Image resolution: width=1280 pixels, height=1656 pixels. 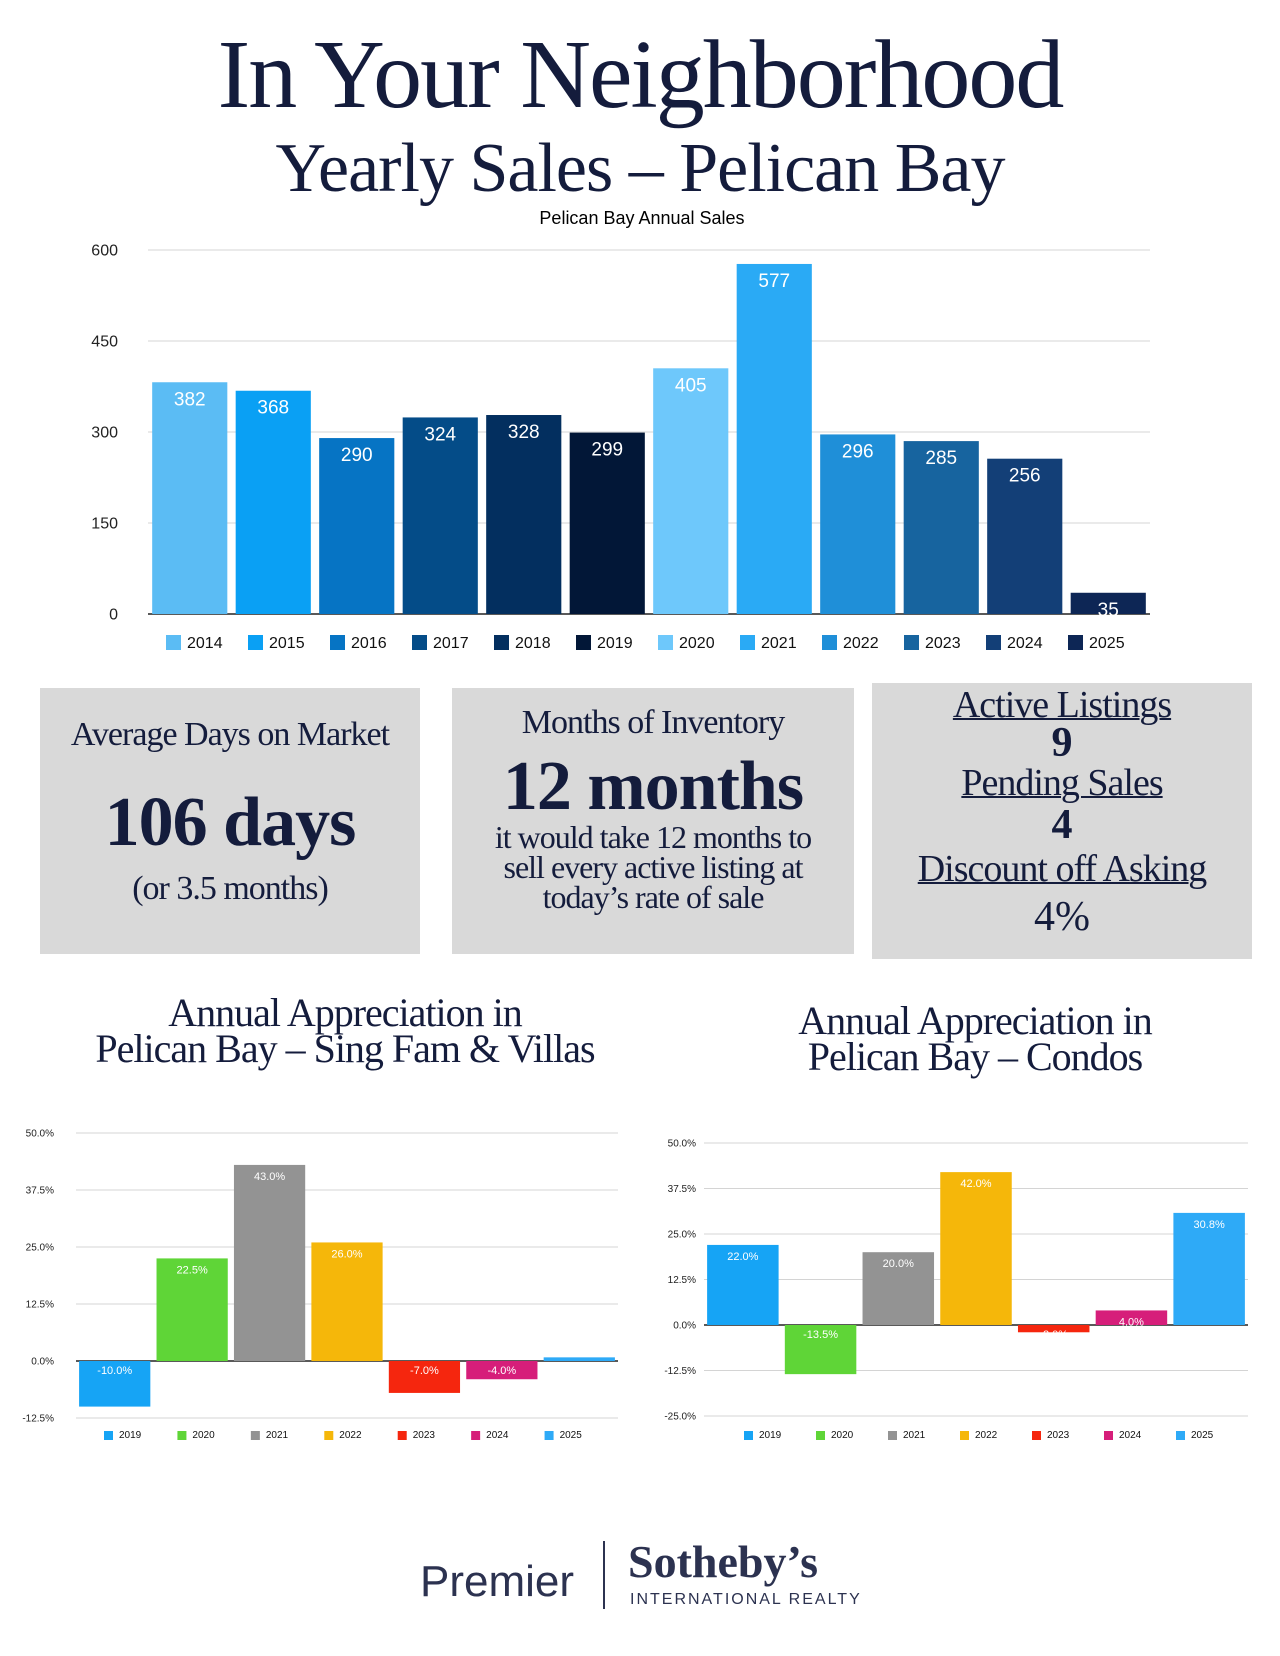 I want to click on months-of-inventory-label: Months of Inventory, so click(x=653, y=722).